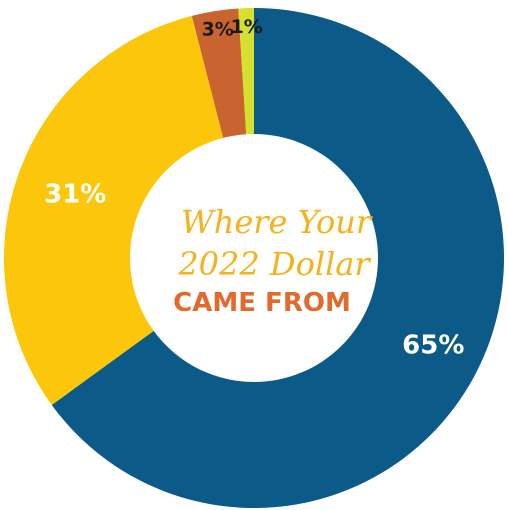 The height and width of the screenshot is (510, 508). I want to click on center-title-line-1: Where Your, so click(277, 222).